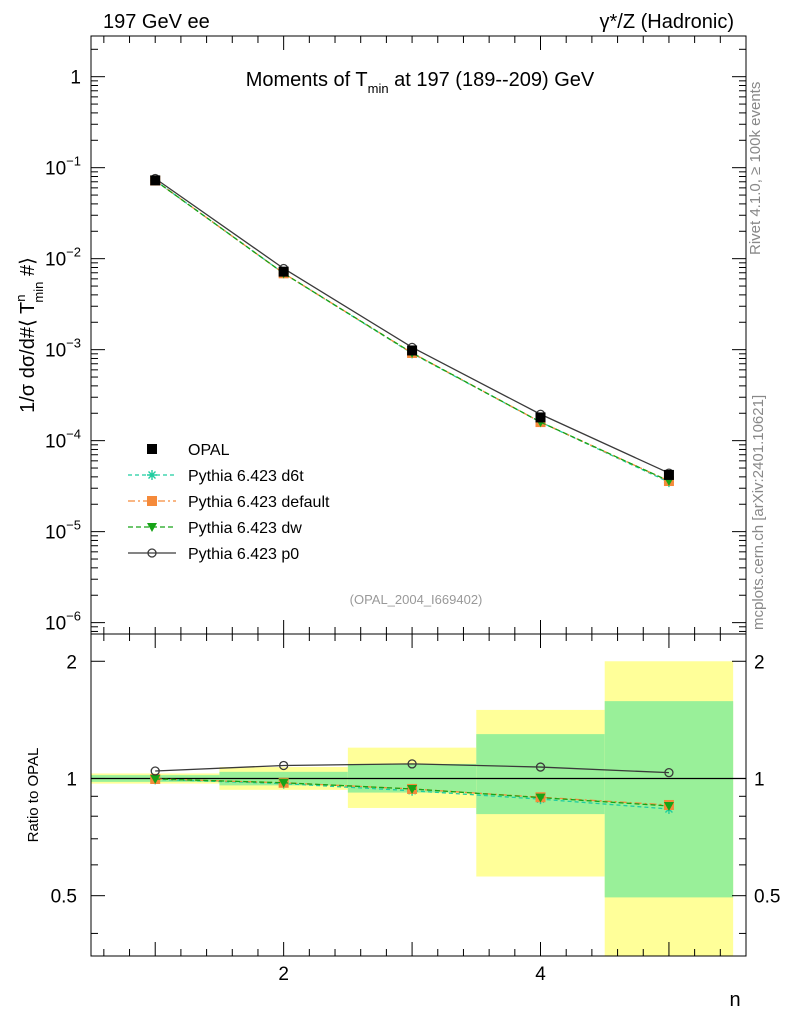 Image resolution: width=786 pixels, height=1024 pixels. Describe the element at coordinates (209, 450) in the screenshot. I see `legend-label: OPAL` at that location.